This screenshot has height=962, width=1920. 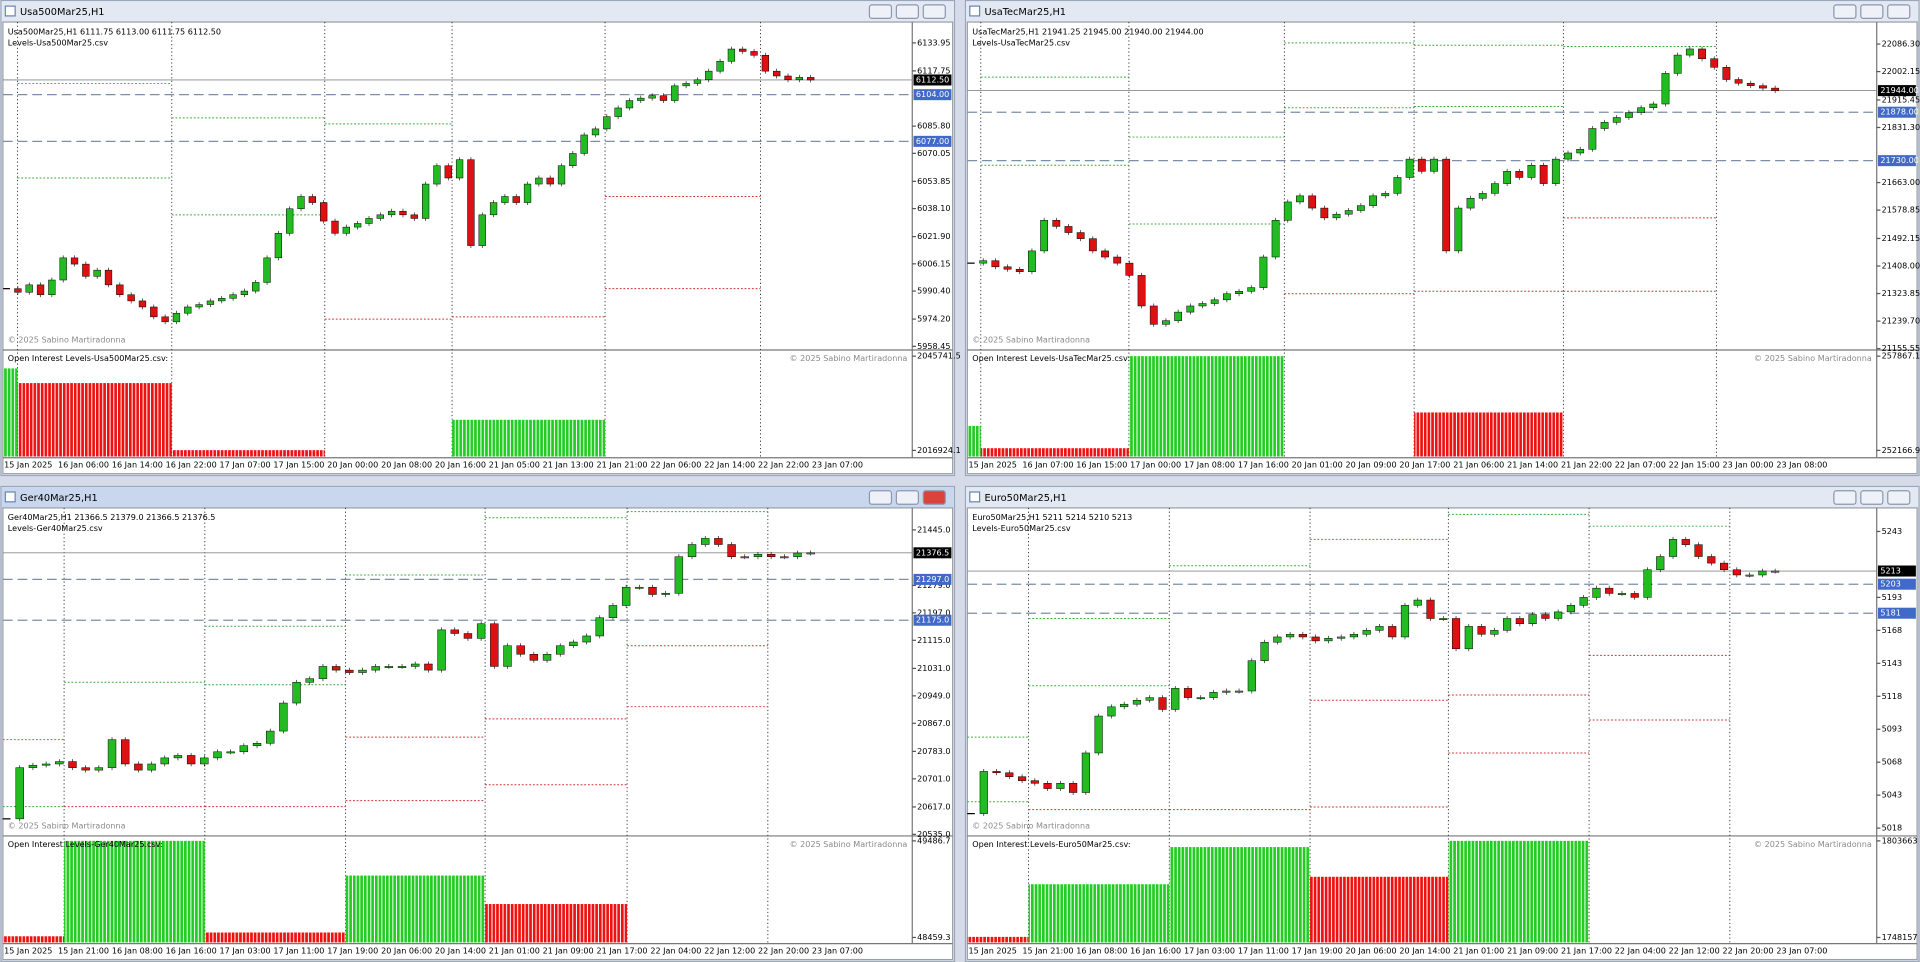 I want to click on oi-label: Open Interest Levels-Usa500Mar25.csv:, so click(x=88, y=358).